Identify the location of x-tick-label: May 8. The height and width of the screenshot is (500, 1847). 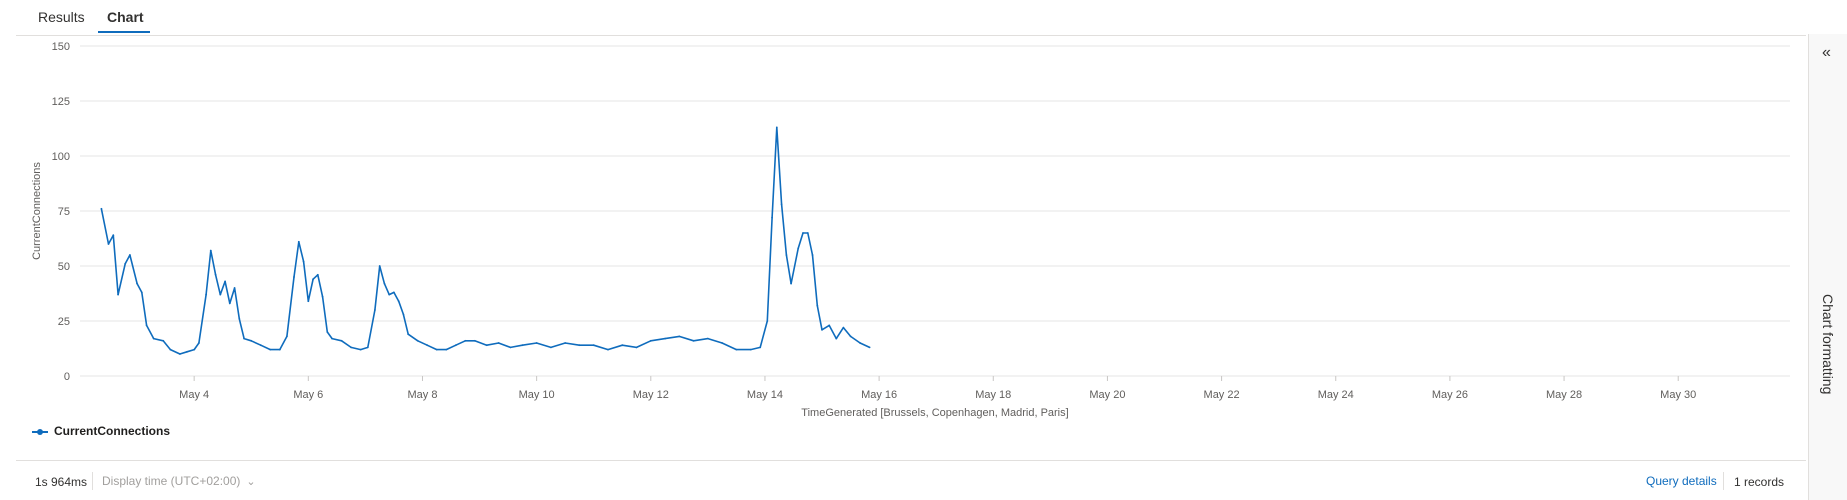
(422, 395).